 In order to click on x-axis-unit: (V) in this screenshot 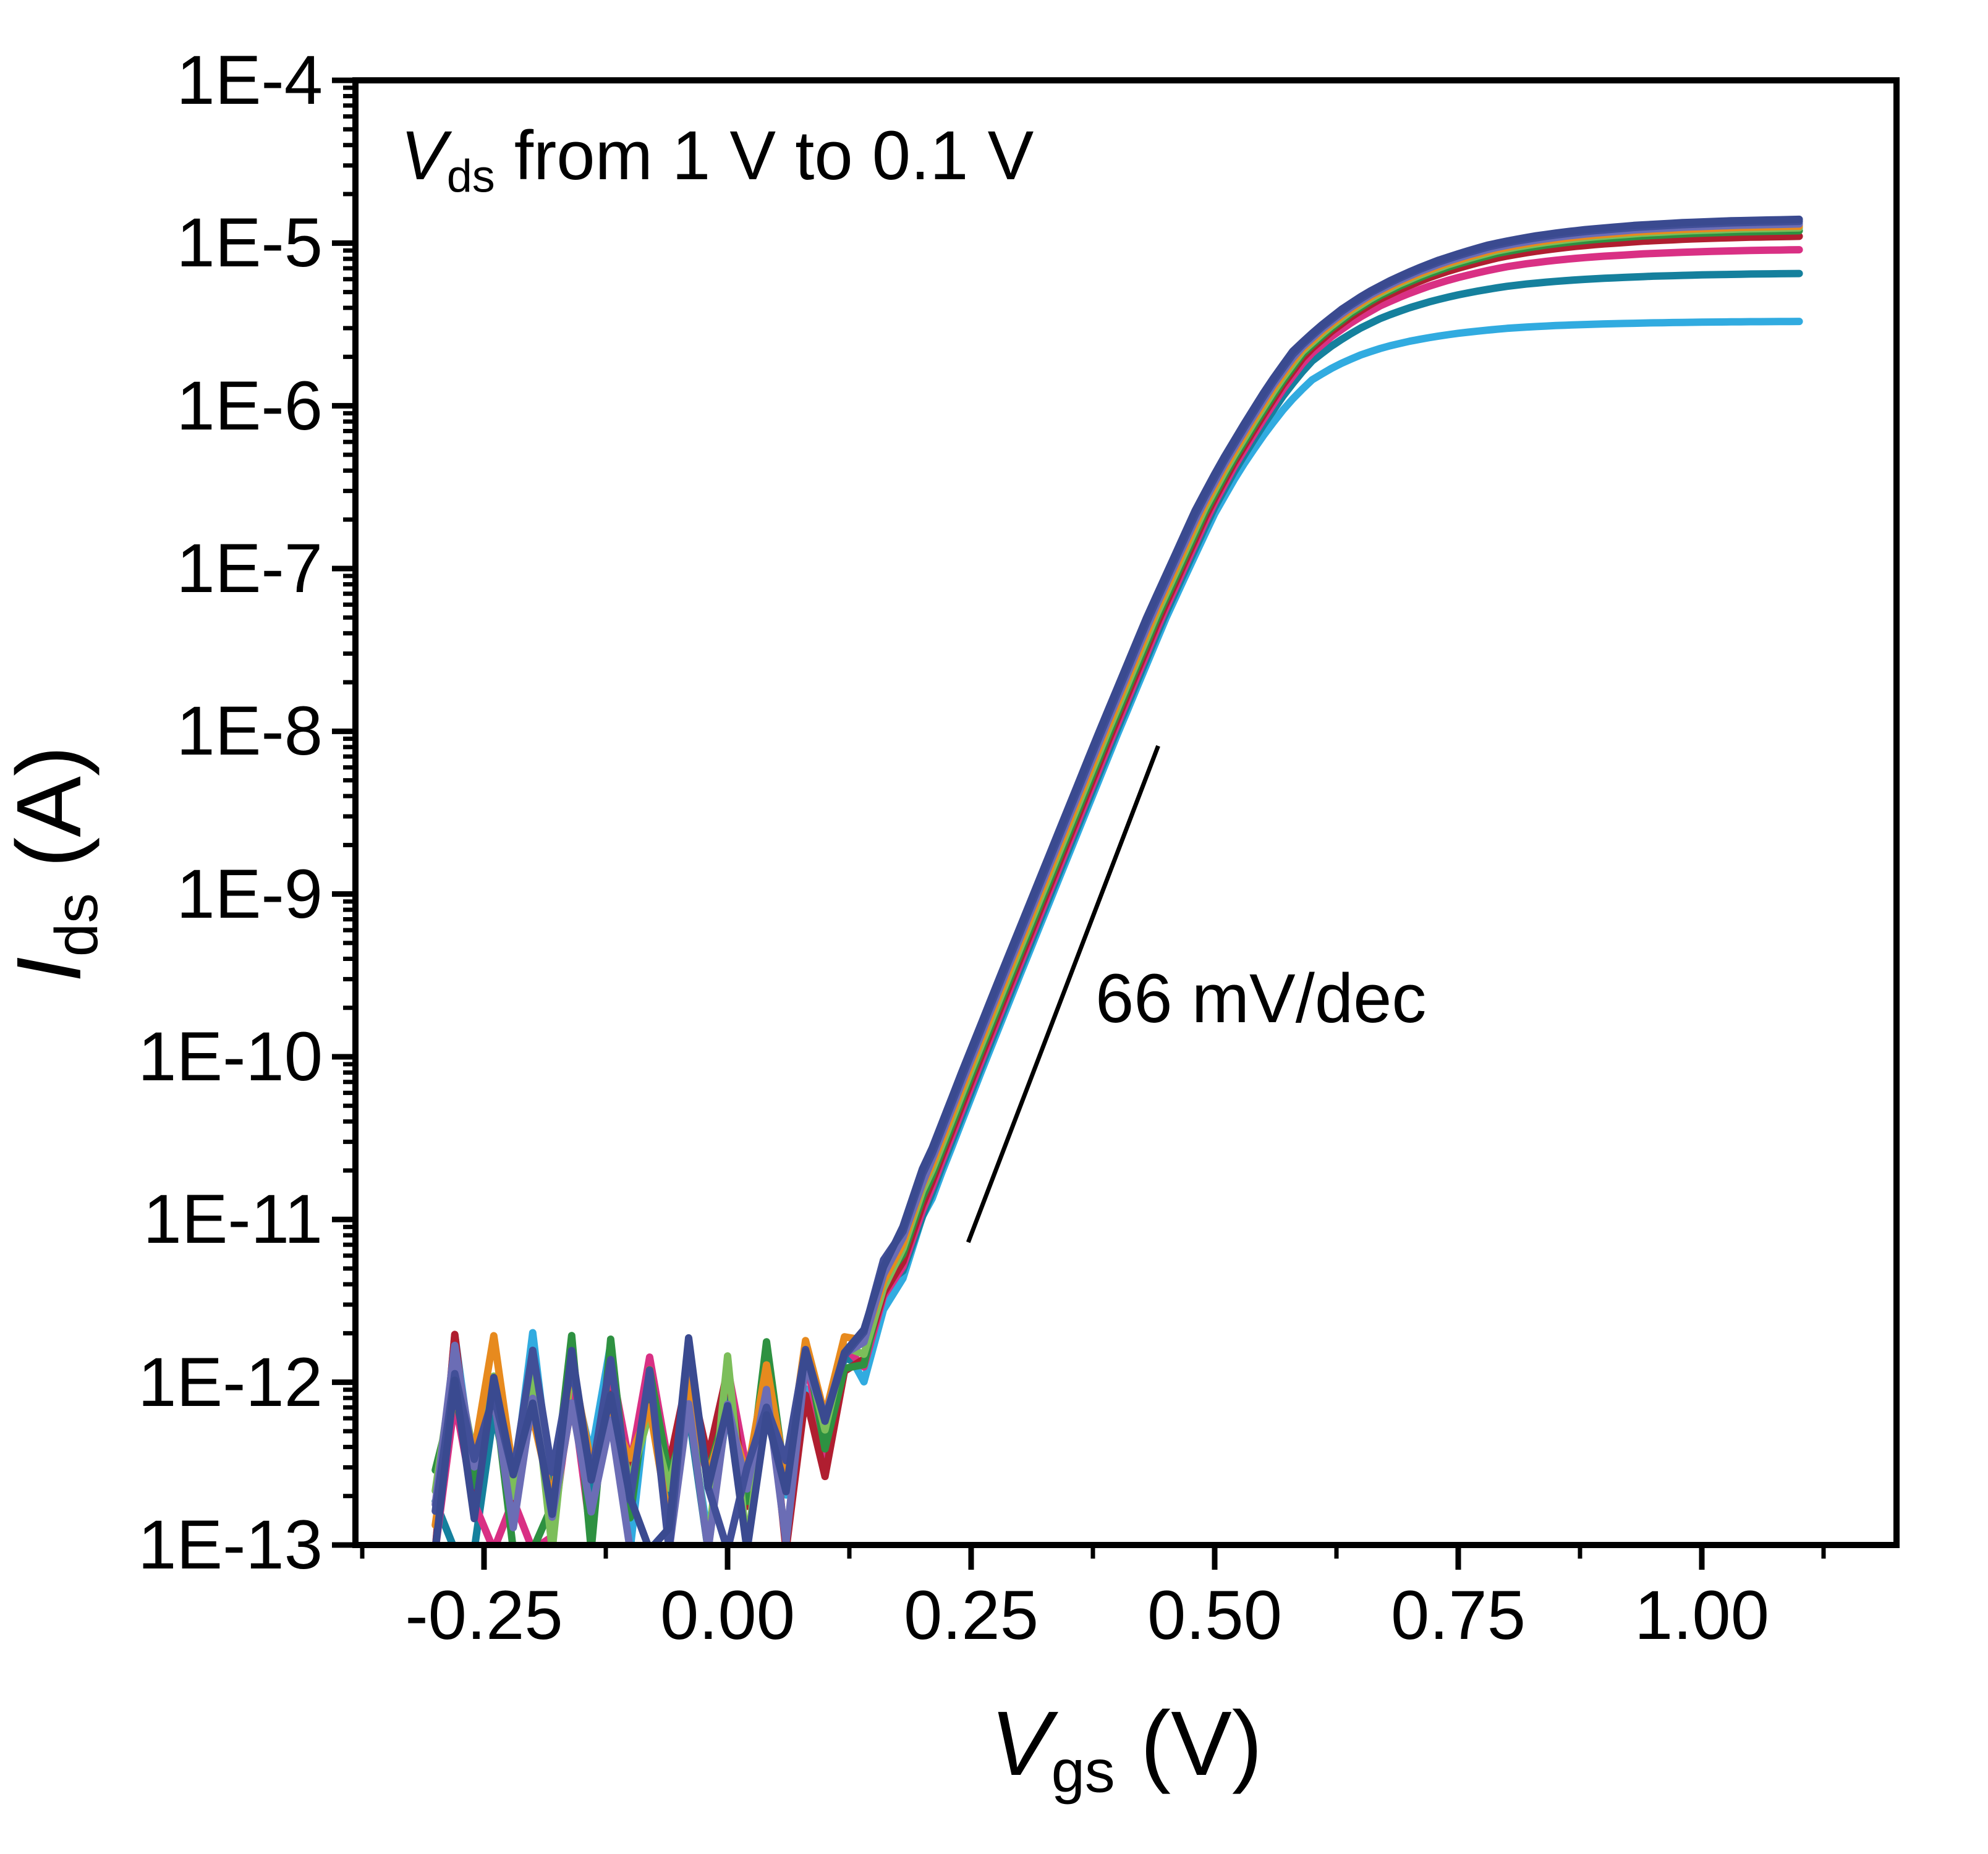, I will do `click(1189, 1744)`.